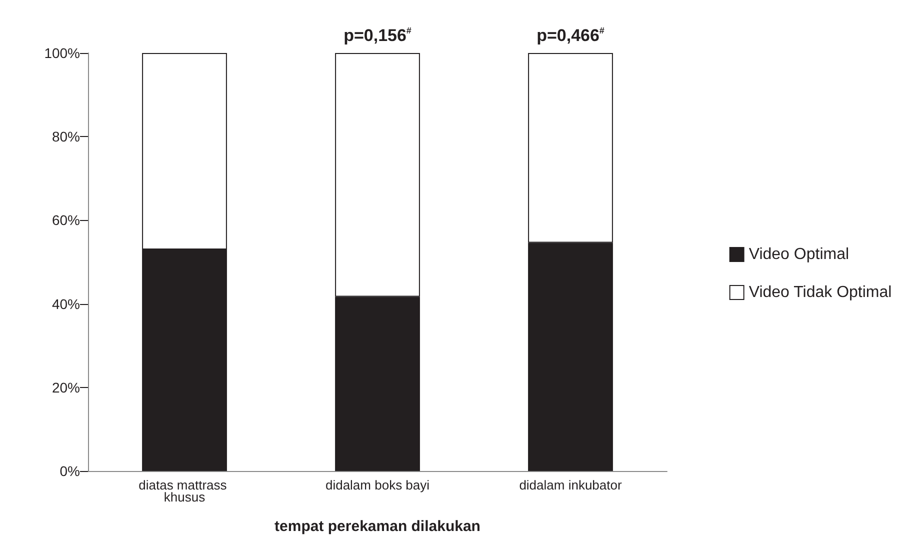 This screenshot has width=910, height=547. Describe the element at coordinates (66, 136) in the screenshot. I see `y-tick-label: 80%` at that location.